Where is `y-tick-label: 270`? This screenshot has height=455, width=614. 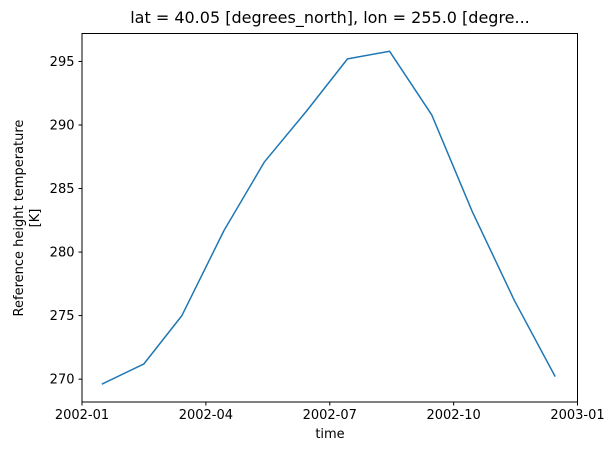 y-tick-label: 270 is located at coordinates (62, 380).